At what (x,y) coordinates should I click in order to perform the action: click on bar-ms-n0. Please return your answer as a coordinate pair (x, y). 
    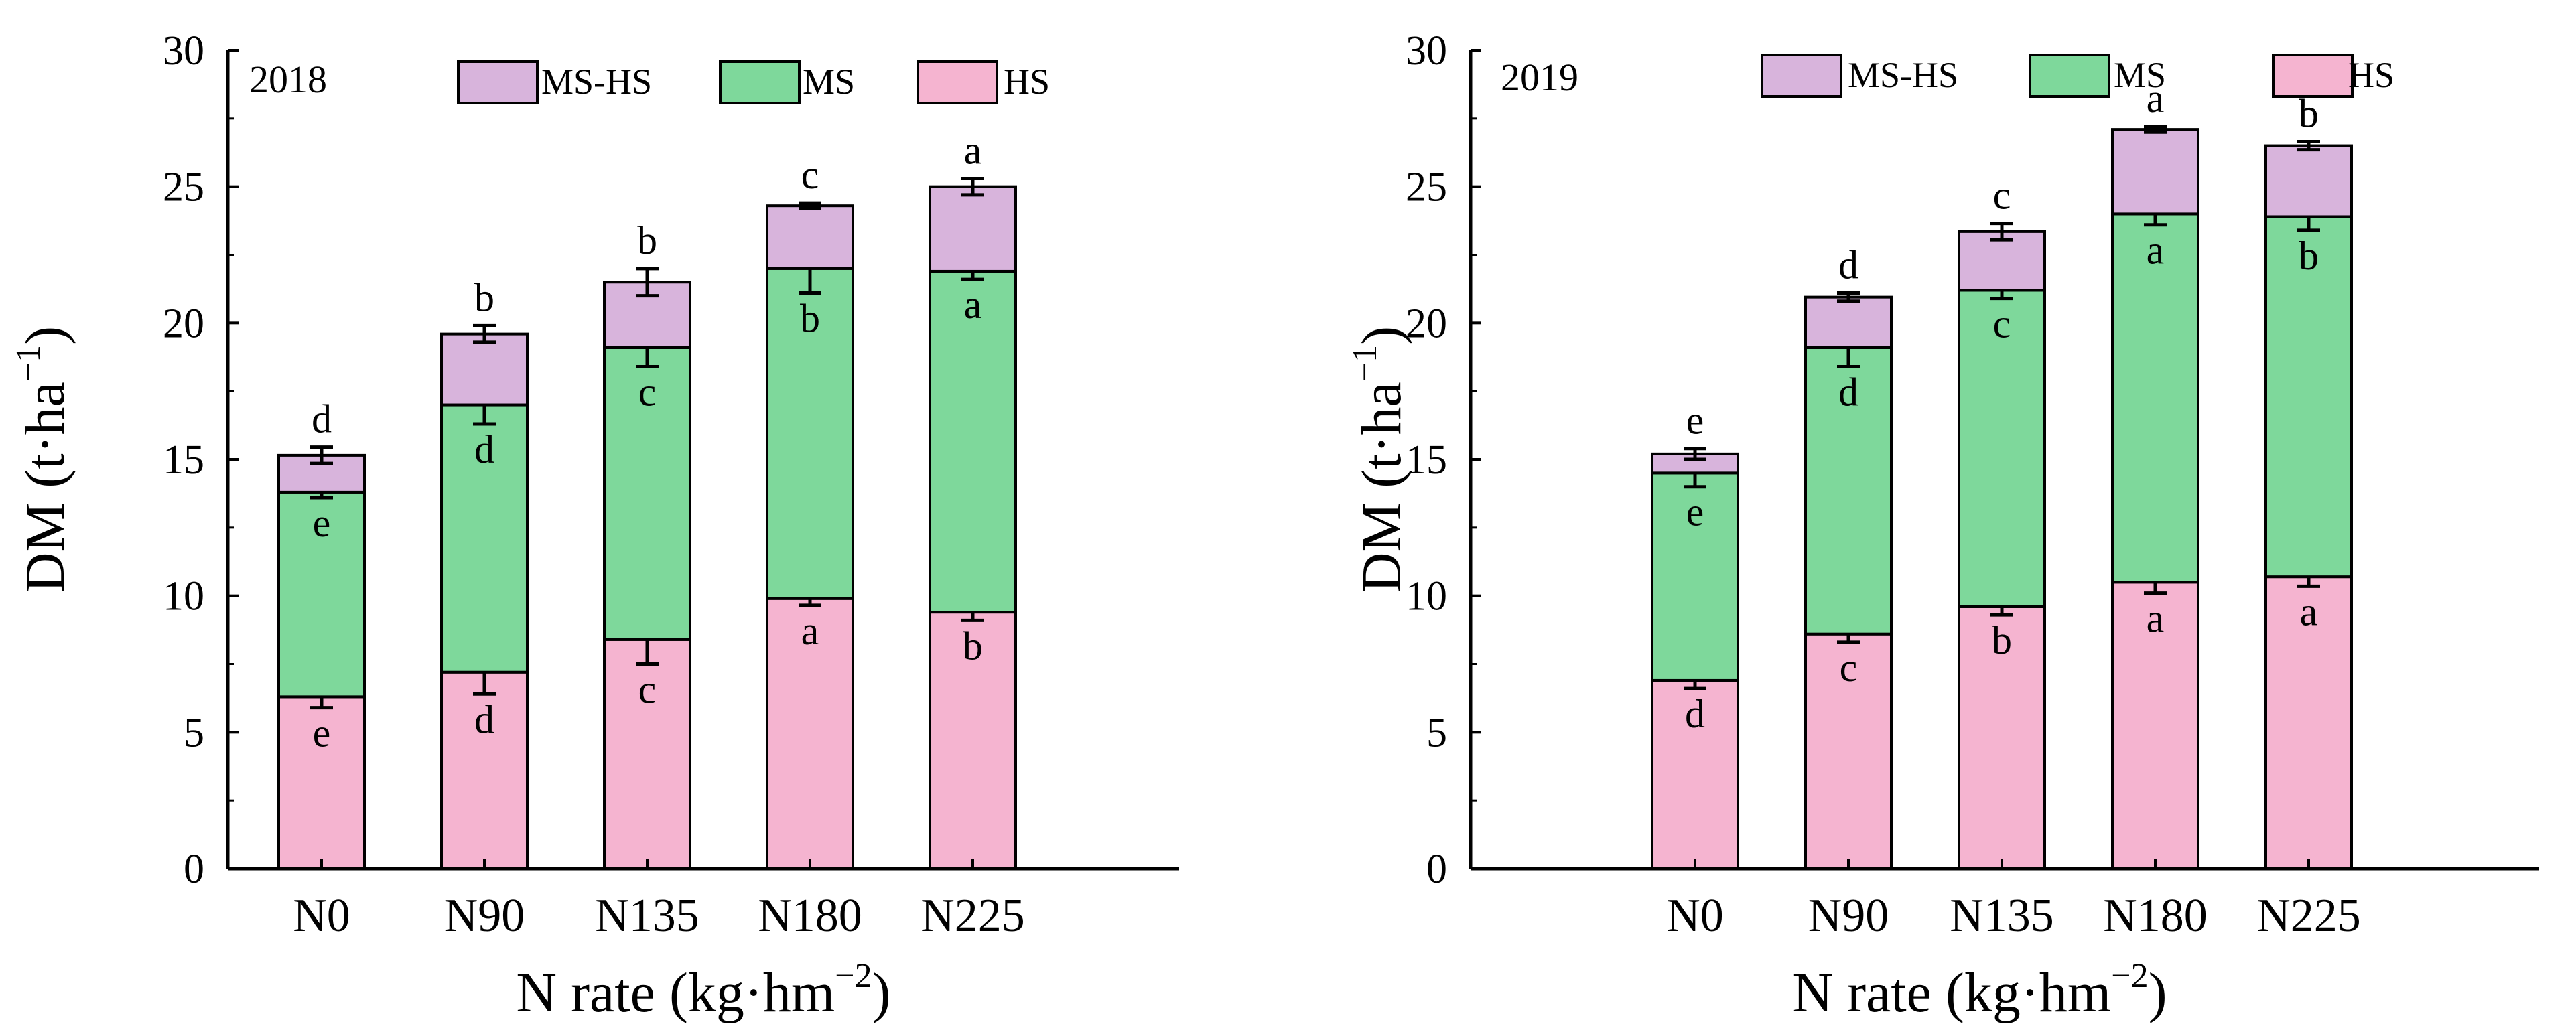
    Looking at the image, I should click on (1695, 576).